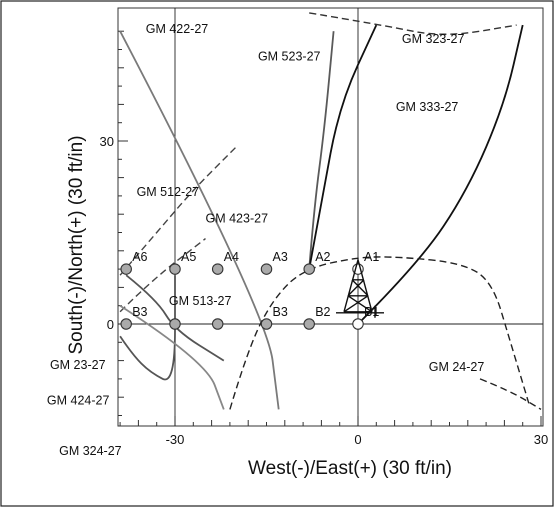 The height and width of the screenshot is (508, 555). I want to click on well-label-9: GM 24-27, so click(457, 367).